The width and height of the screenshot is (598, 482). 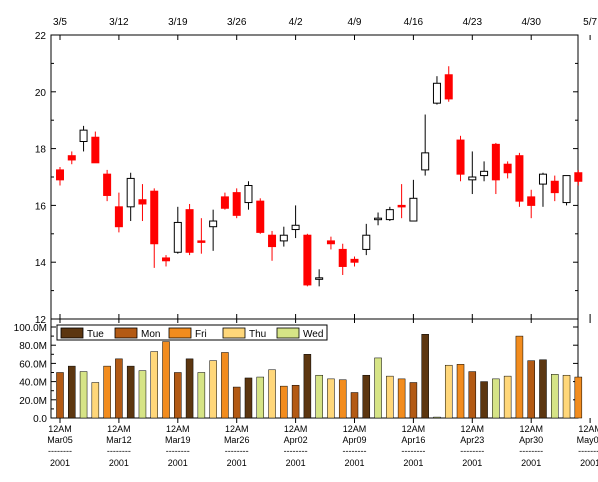 What do you see at coordinates (178, 440) in the screenshot?
I see `x-tick-date-label: Mar19` at bounding box center [178, 440].